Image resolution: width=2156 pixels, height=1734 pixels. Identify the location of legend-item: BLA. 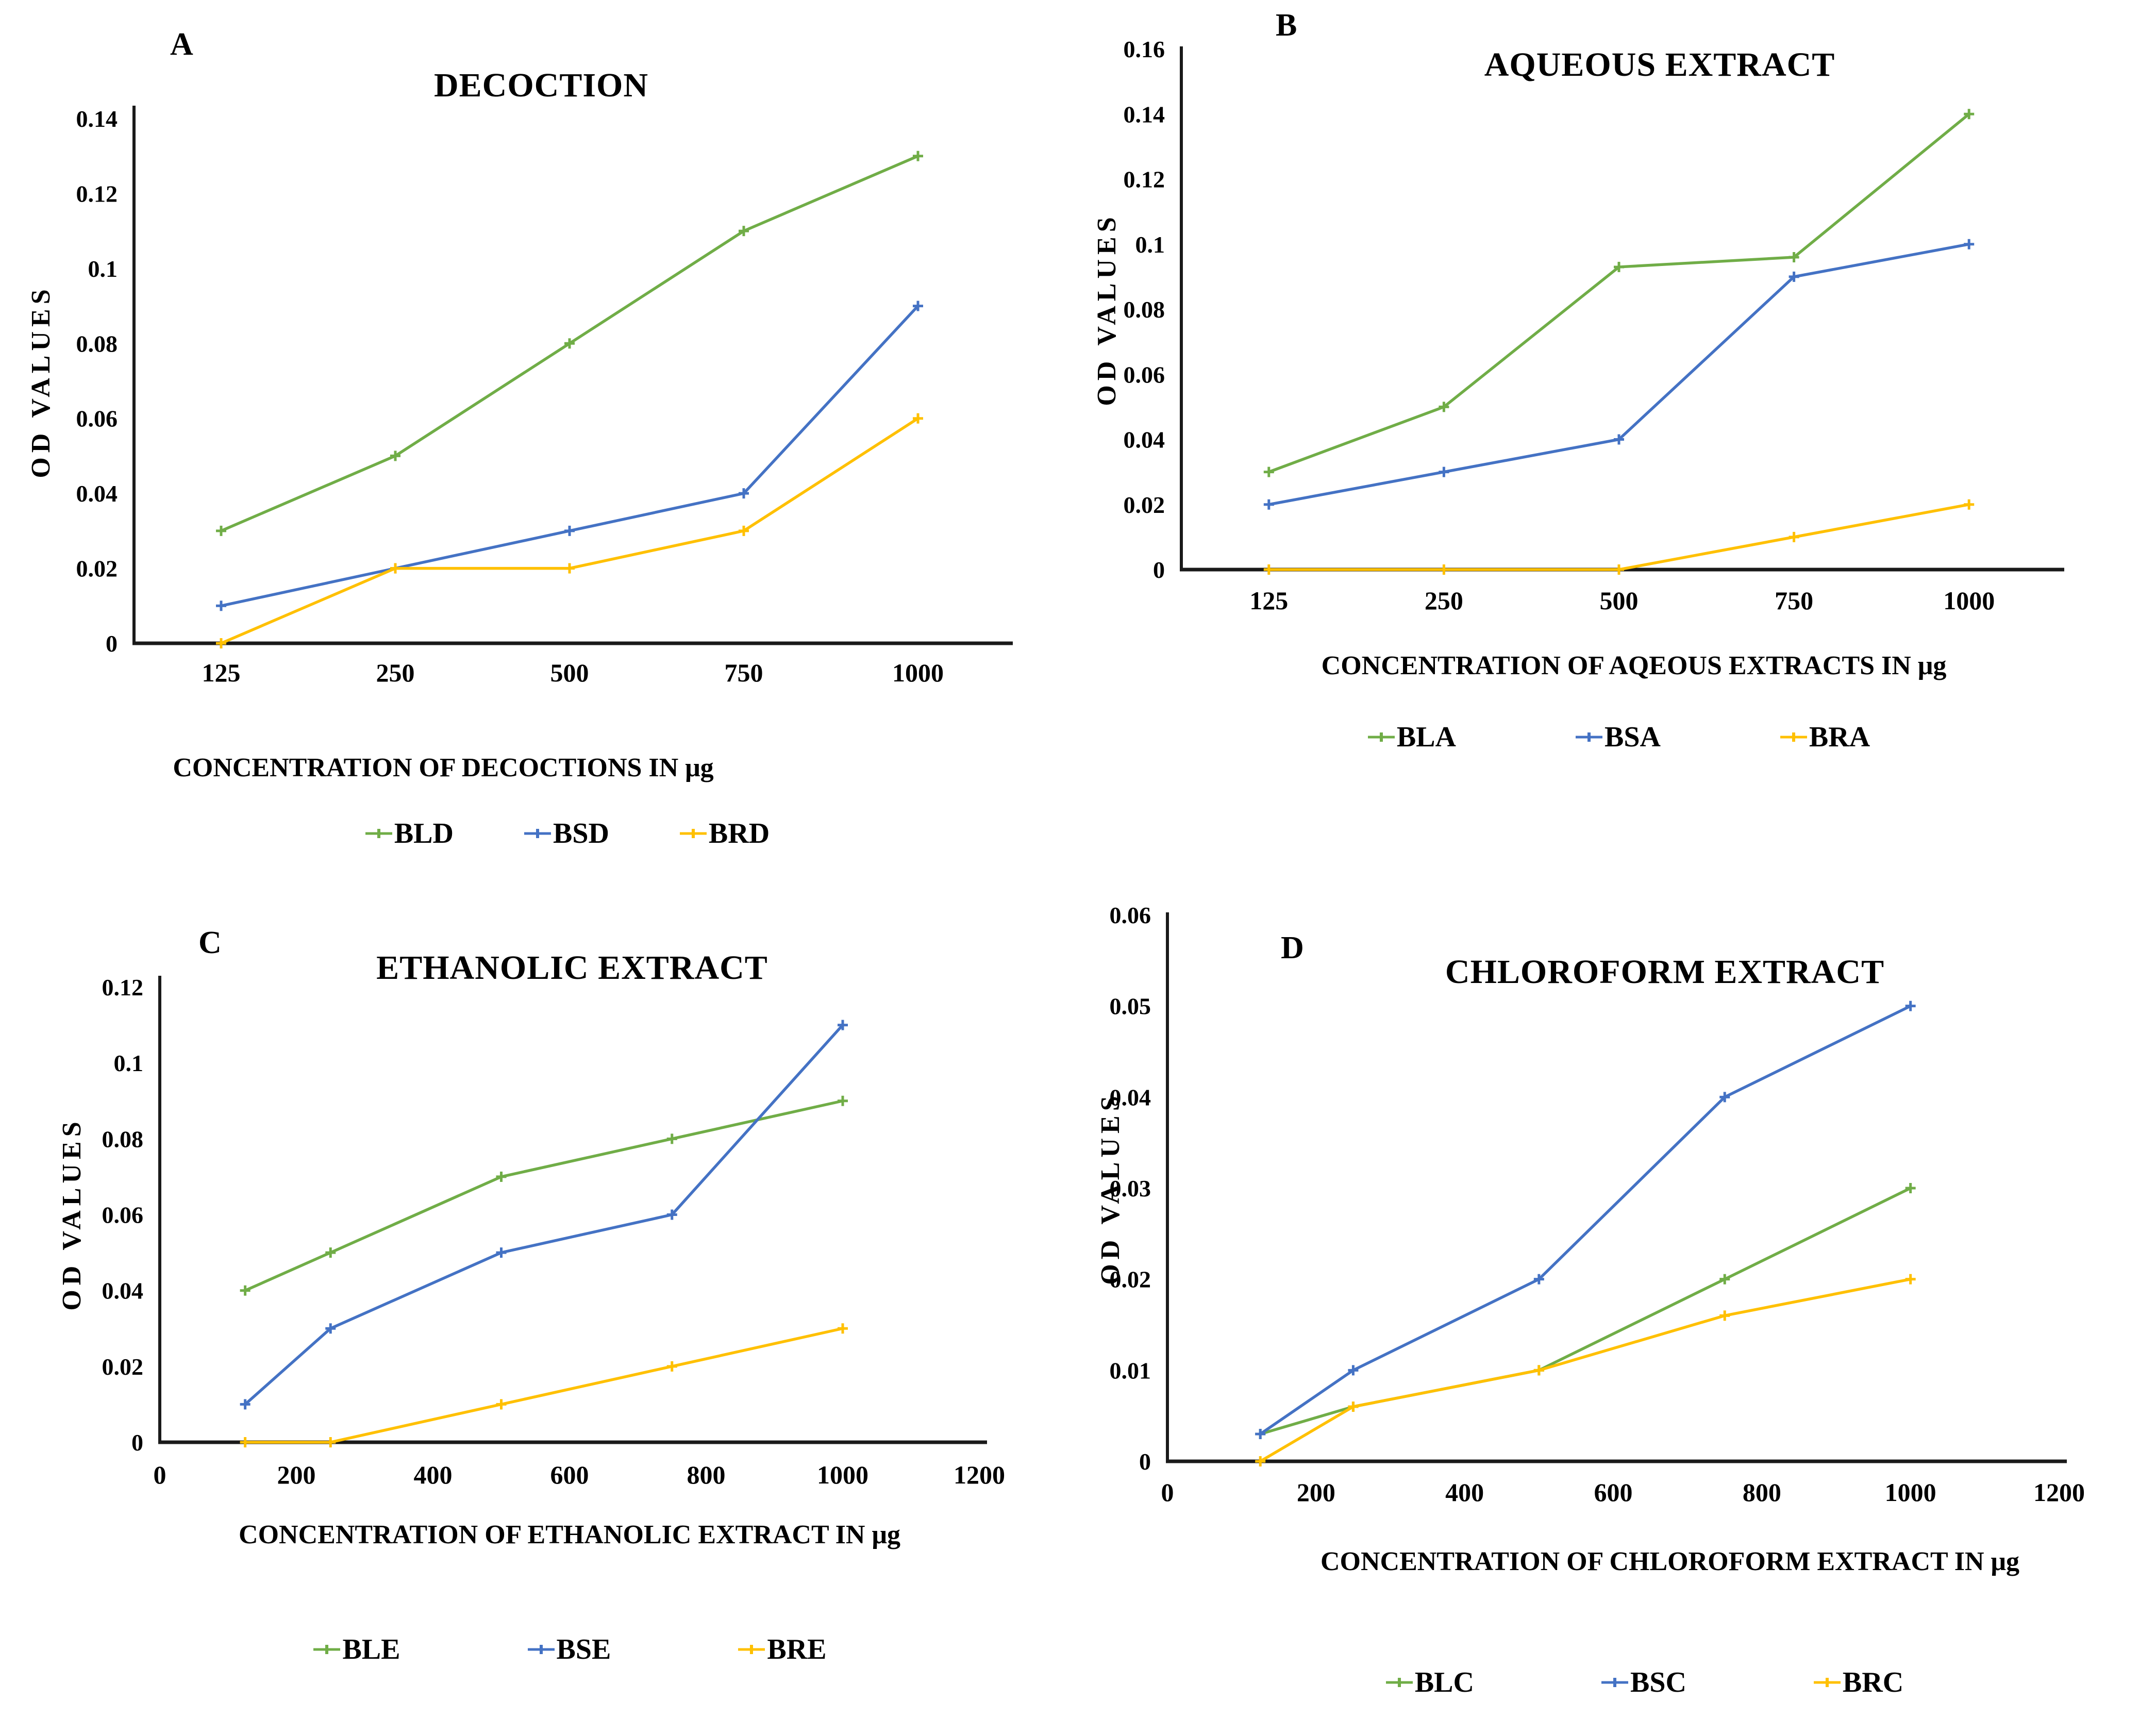
(1411, 737).